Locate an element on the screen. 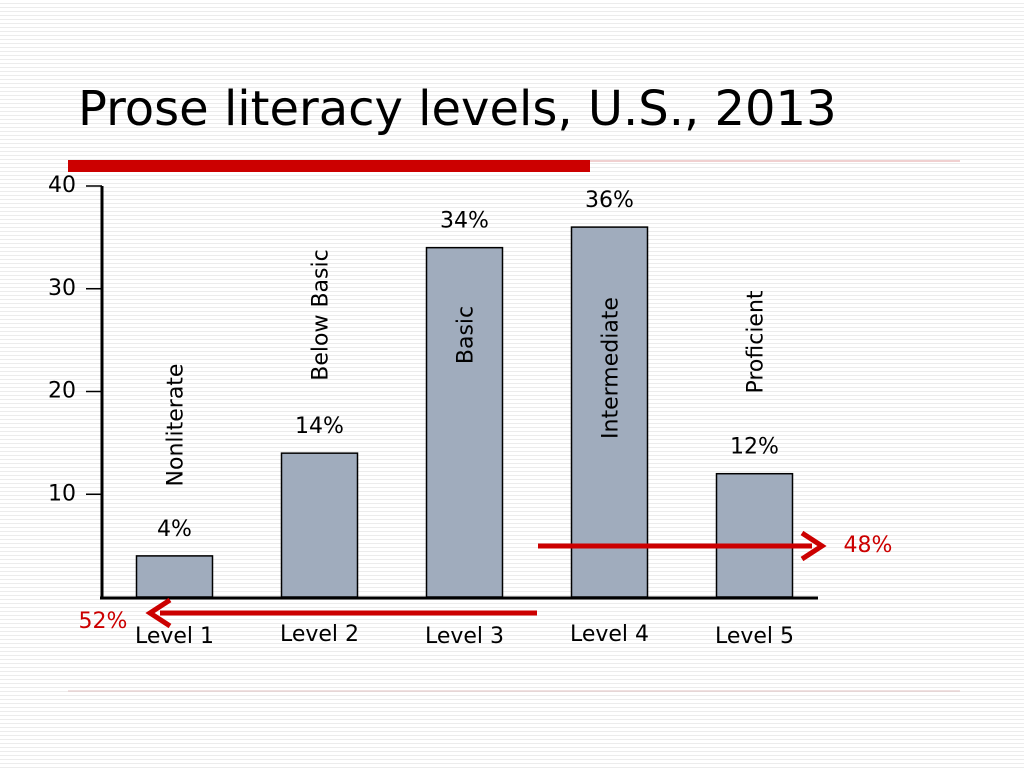 This screenshot has height=768, width=1024. y-tick-label: 10 is located at coordinates (62, 493).